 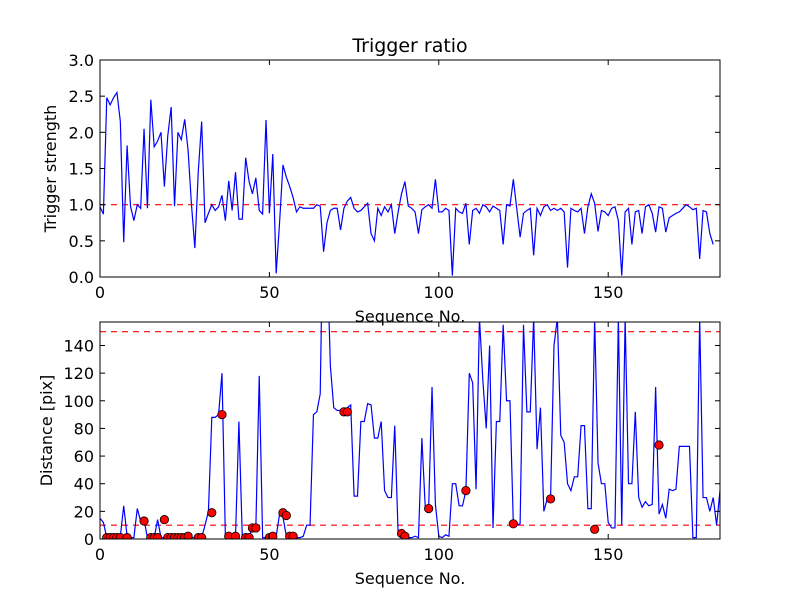 What do you see at coordinates (46, 431) in the screenshot?
I see `distance-y-axis-label: Distance [pix]` at bounding box center [46, 431].